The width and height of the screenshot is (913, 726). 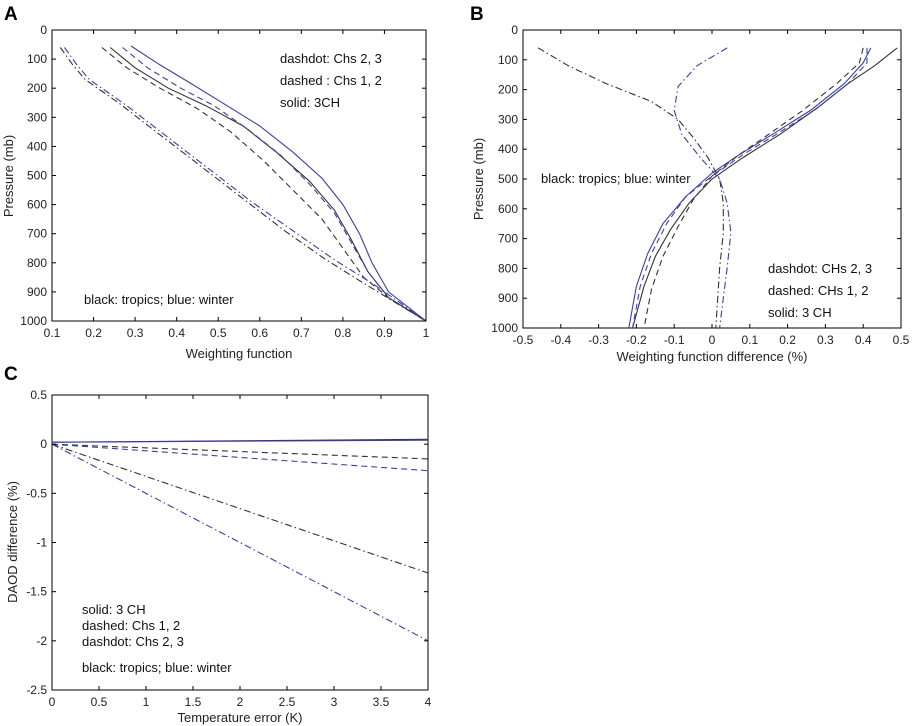 I want to click on panel-c-x-tick-label: 1, so click(x=146, y=702).